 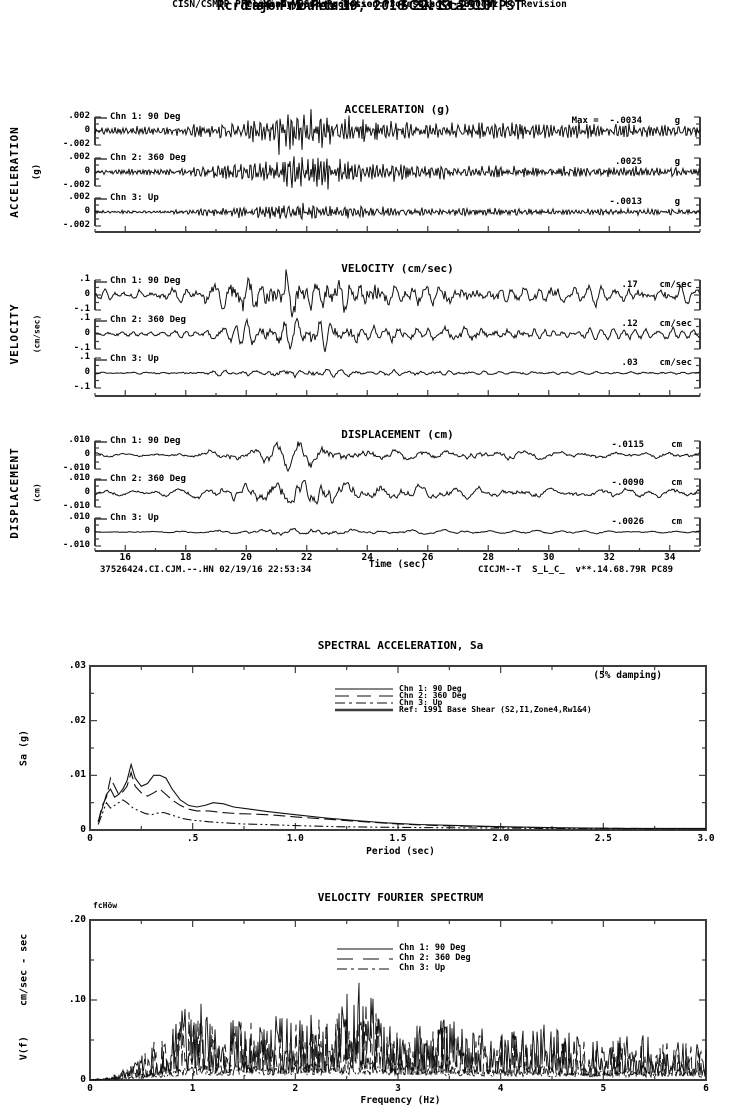 What do you see at coordinates (14, 493) in the screenshot?
I see `displacement-axis-label: DISPLACEMENT` at bounding box center [14, 493].